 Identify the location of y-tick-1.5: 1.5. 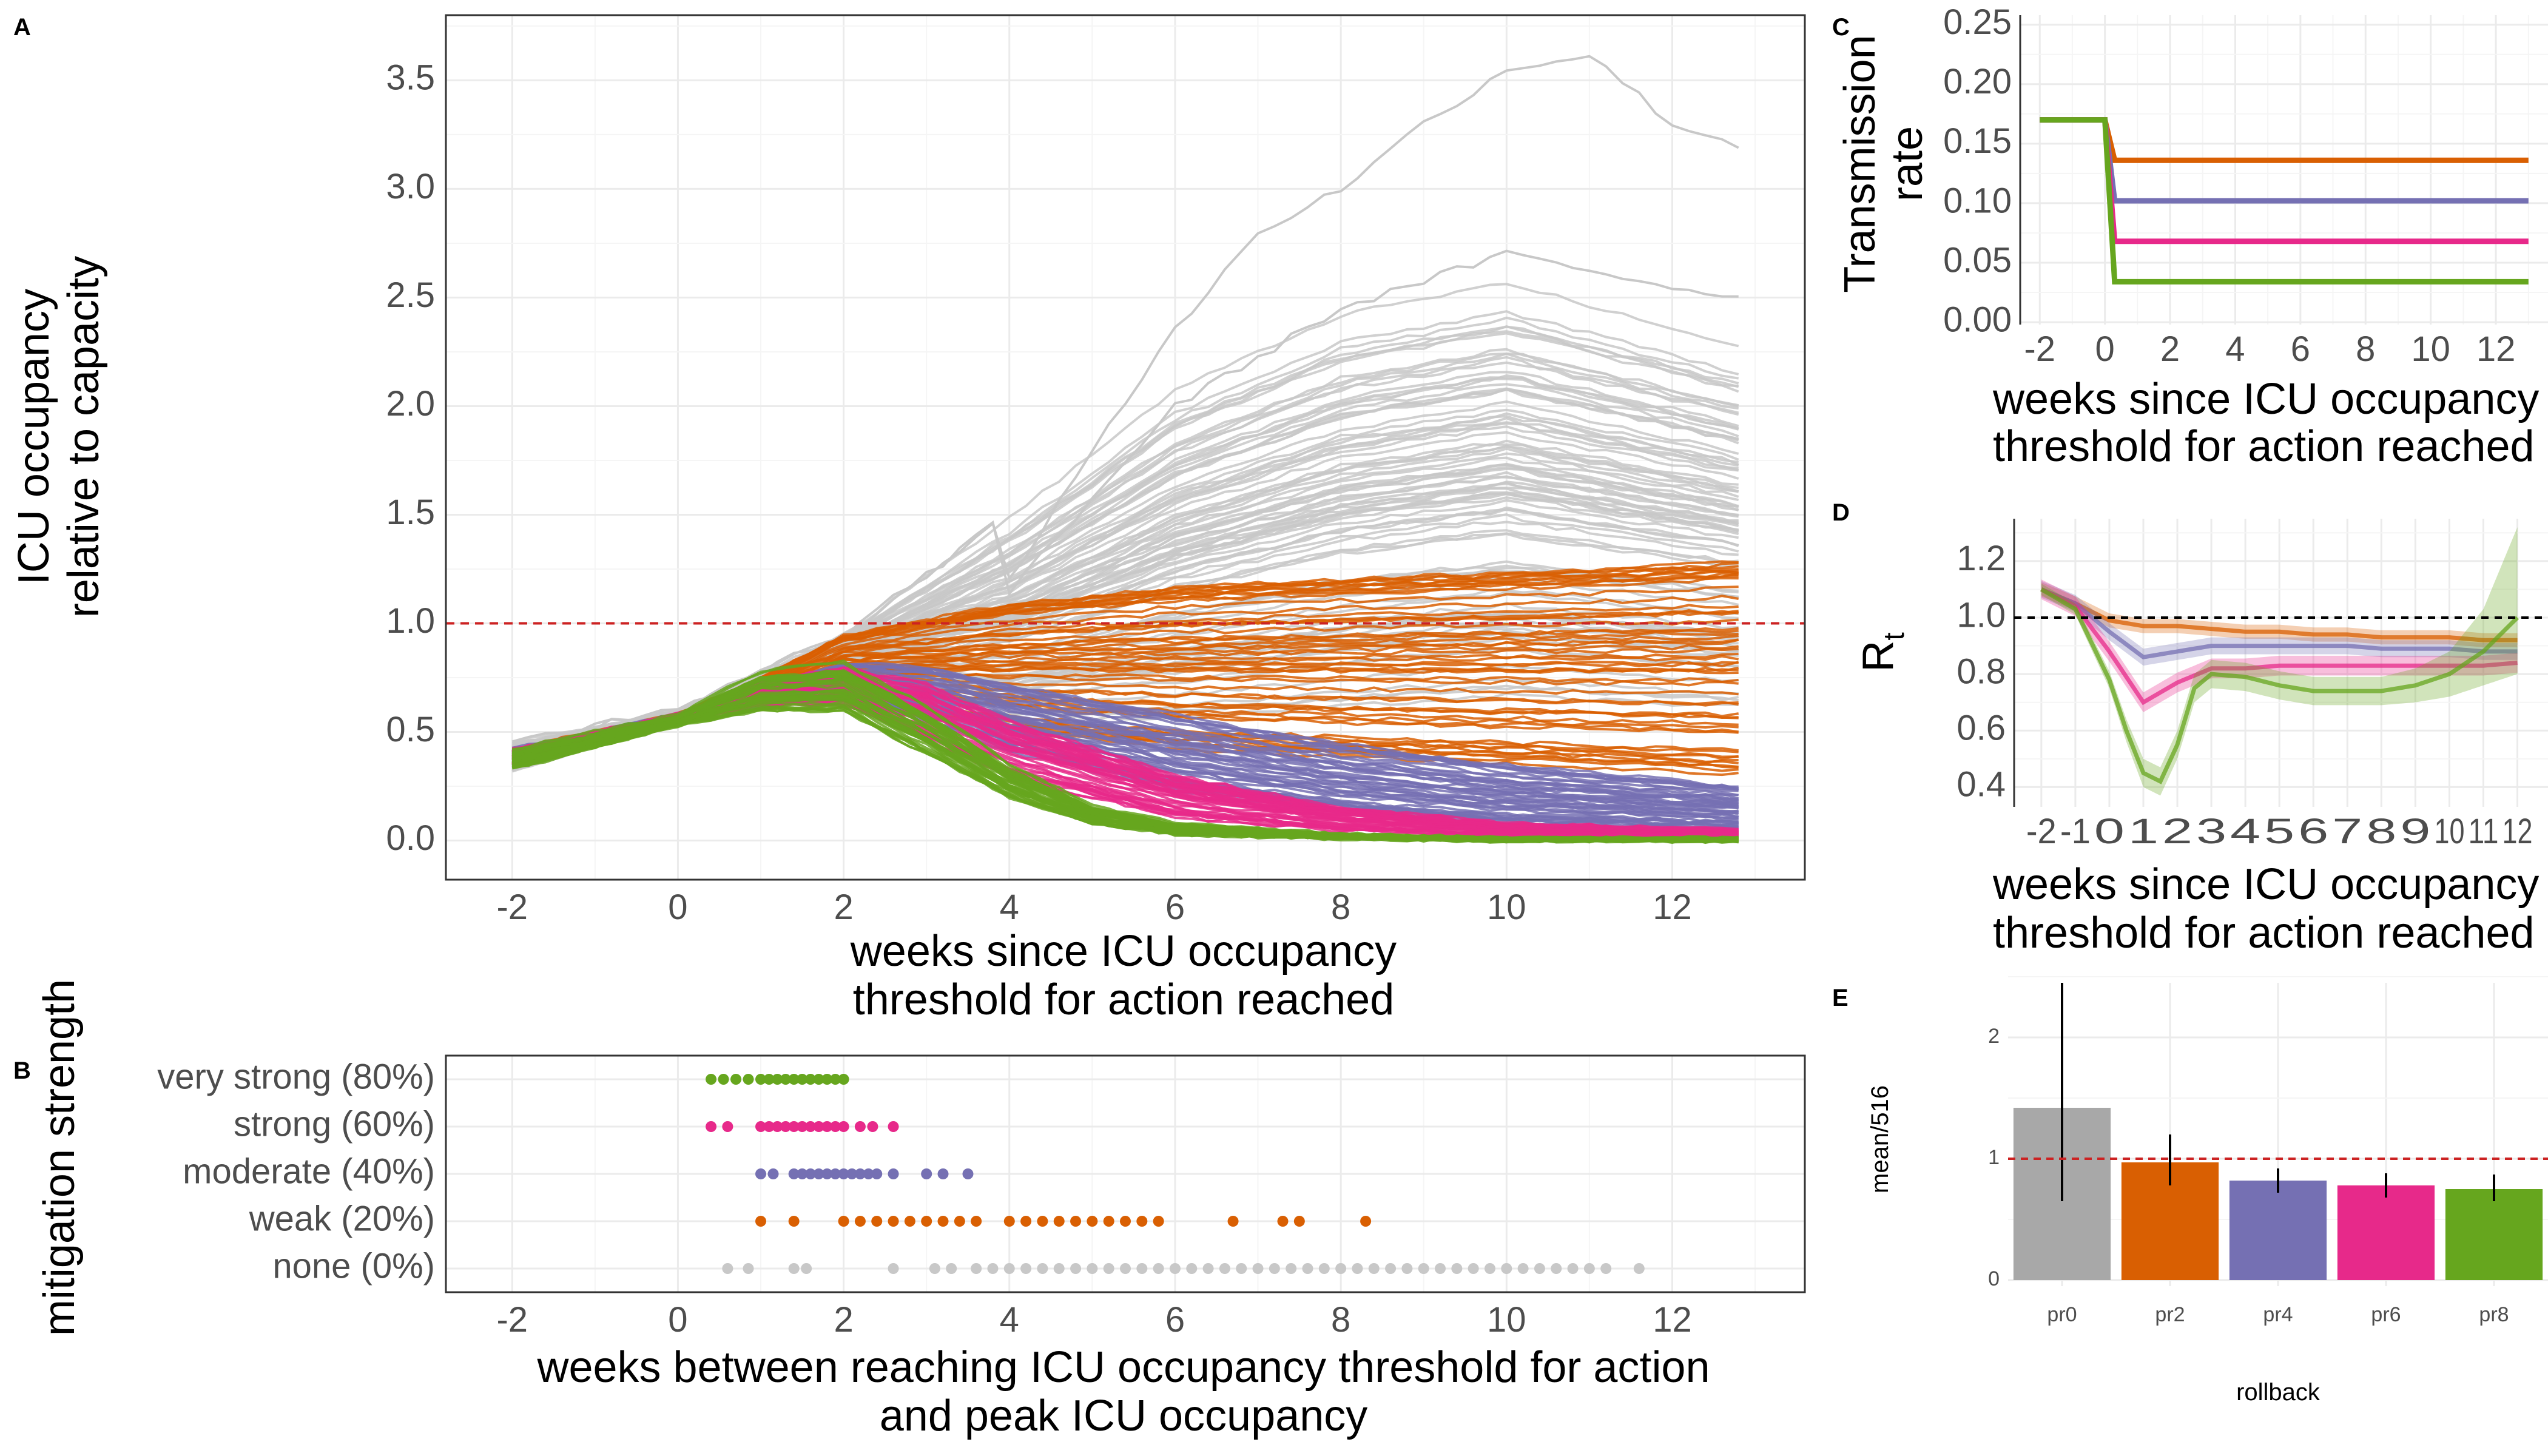
(410, 512).